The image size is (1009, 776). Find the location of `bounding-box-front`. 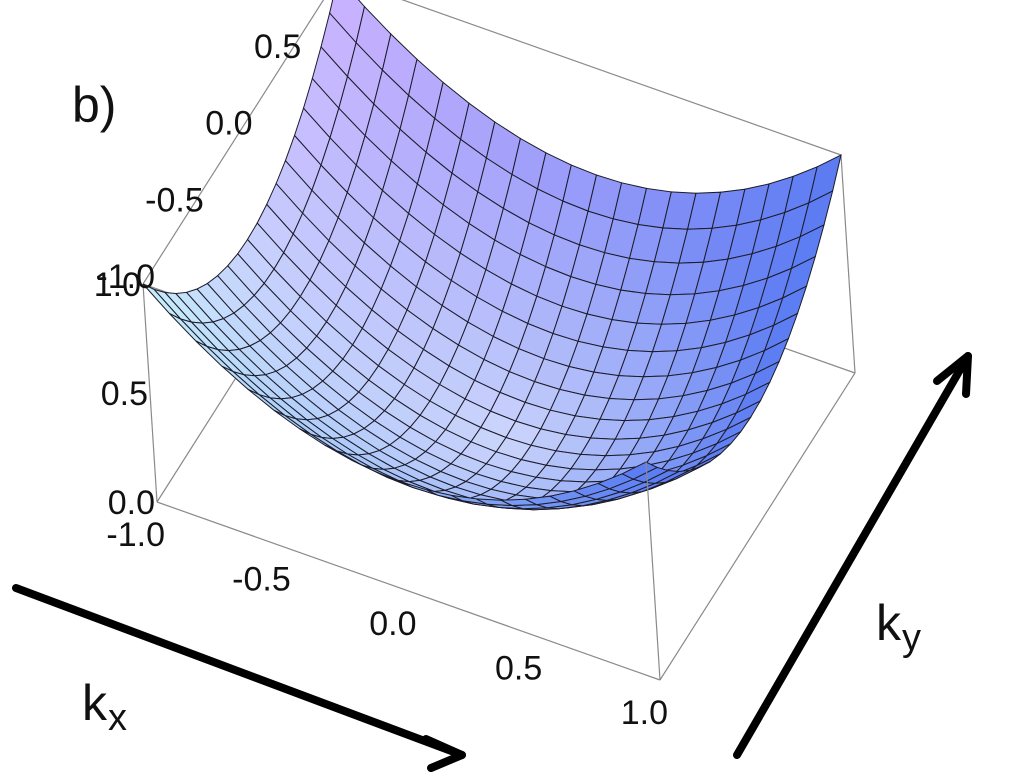

bounding-box-front is located at coordinates (653, 571).